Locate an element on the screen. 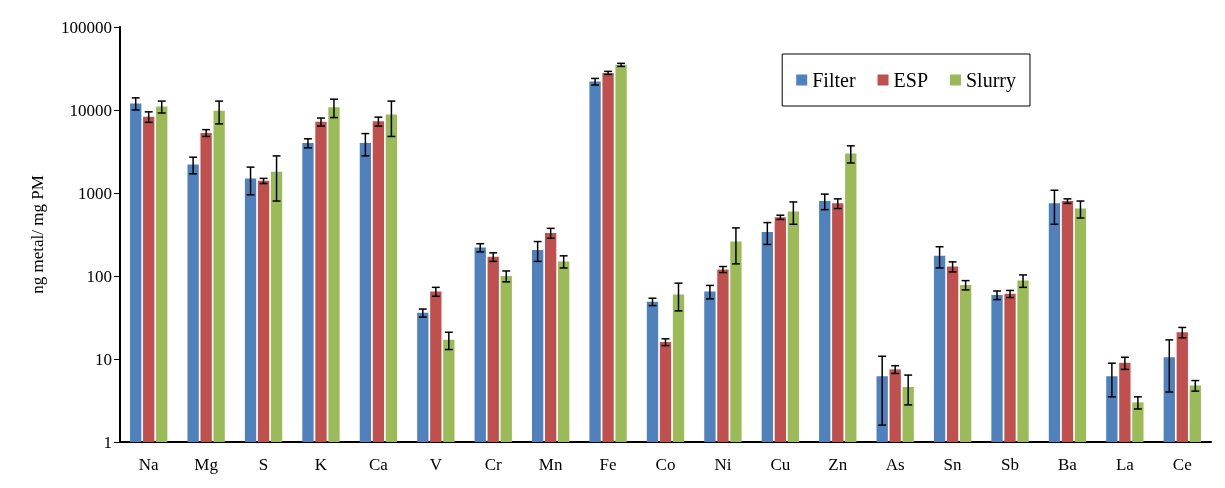  x-tick-label: V is located at coordinates (436, 464).